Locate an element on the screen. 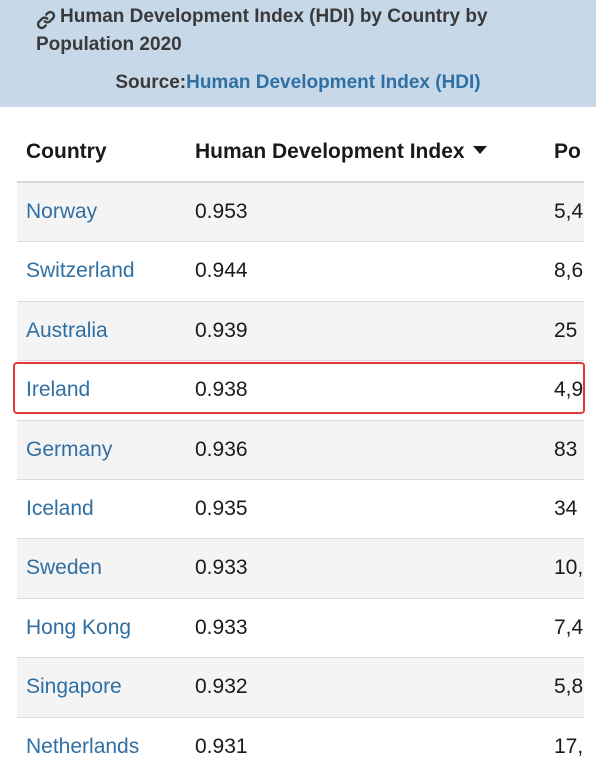 Image resolution: width=596 pixels, height=768 pixels. hdi-value: 0.931 is located at coordinates (221, 746).